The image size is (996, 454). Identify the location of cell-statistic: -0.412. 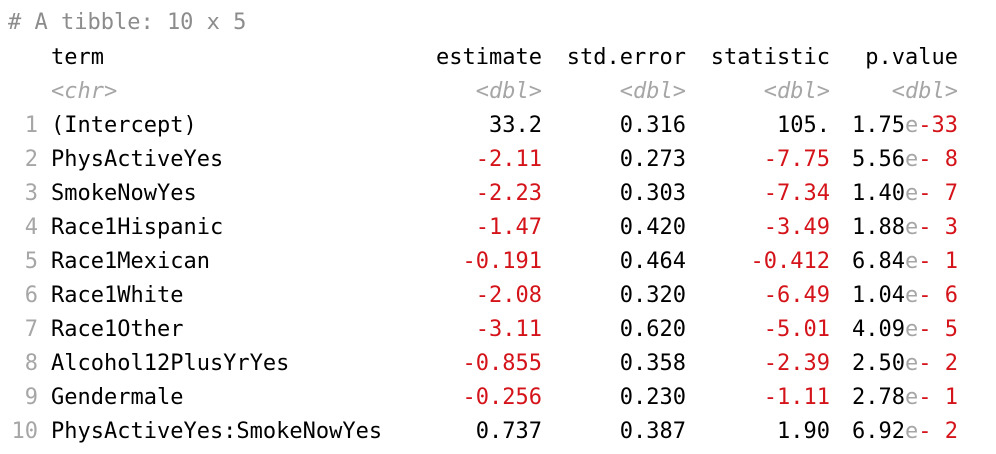
(763, 262).